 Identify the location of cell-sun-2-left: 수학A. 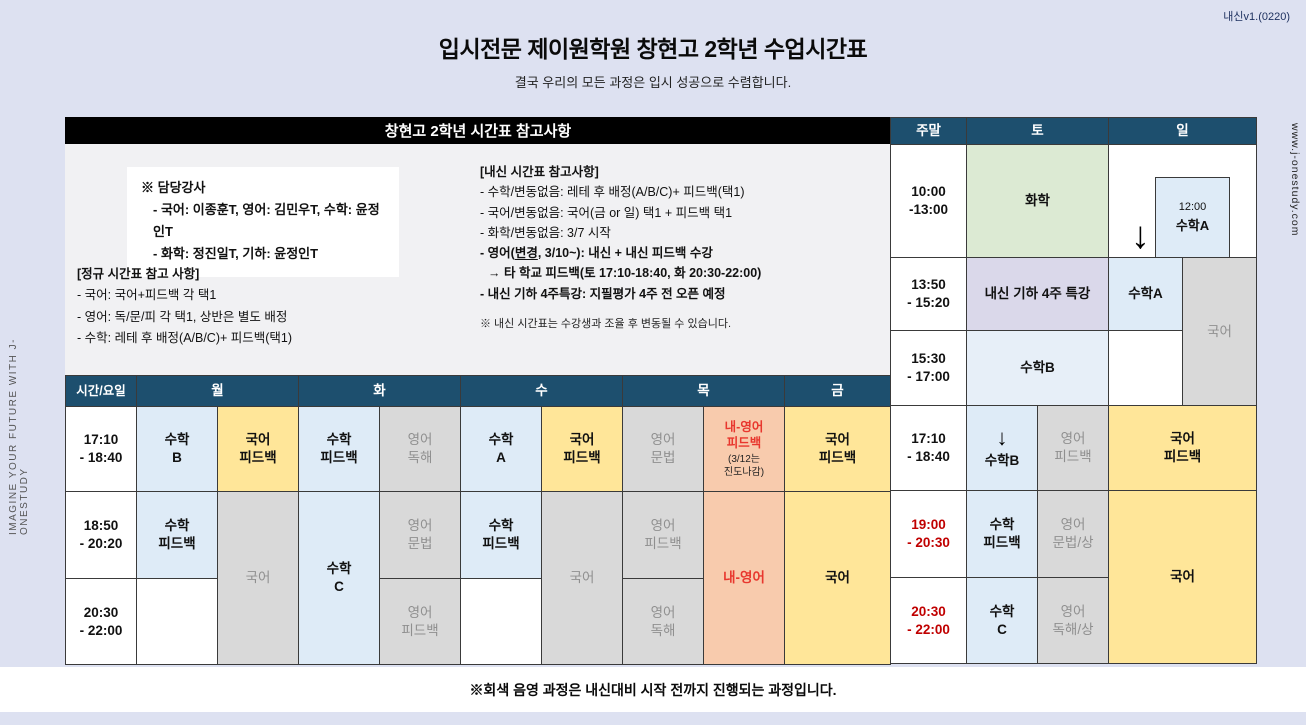
(1145, 294).